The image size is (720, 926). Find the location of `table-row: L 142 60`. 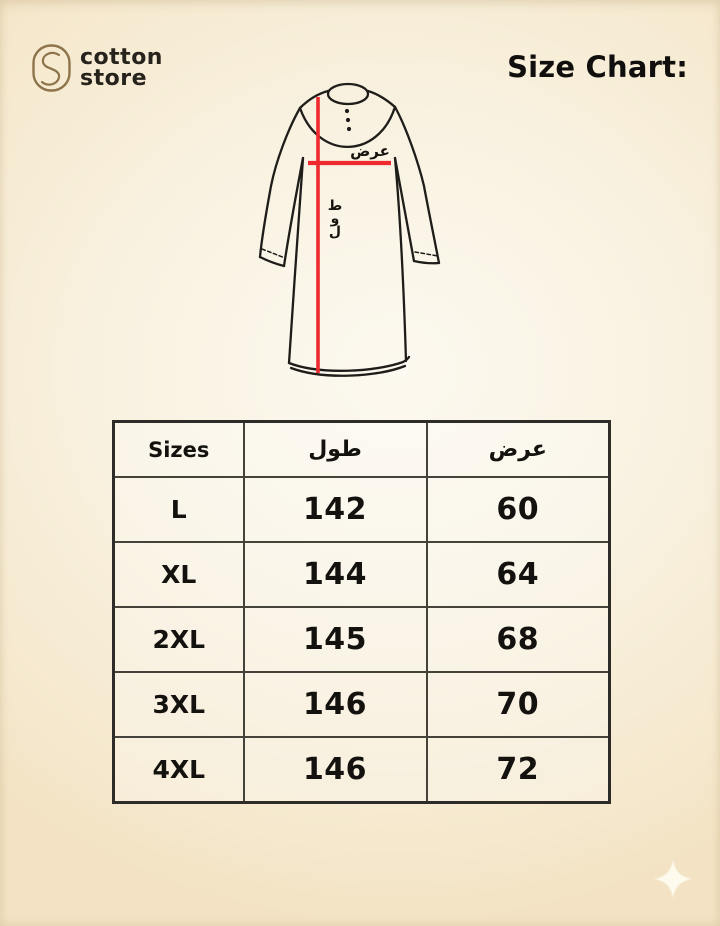

table-row: L 142 60 is located at coordinates (361, 509).